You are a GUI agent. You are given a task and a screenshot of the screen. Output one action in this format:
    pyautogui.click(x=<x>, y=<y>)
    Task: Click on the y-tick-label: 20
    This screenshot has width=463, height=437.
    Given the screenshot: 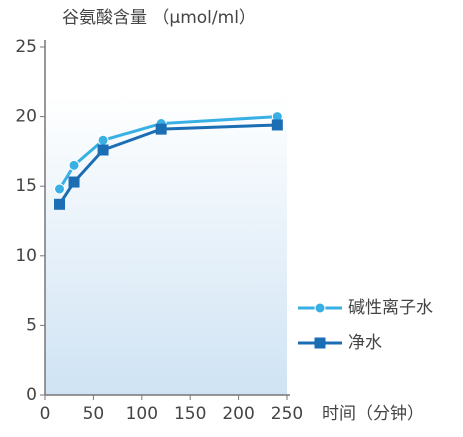 What is the action you would take?
    pyautogui.click(x=26, y=117)
    